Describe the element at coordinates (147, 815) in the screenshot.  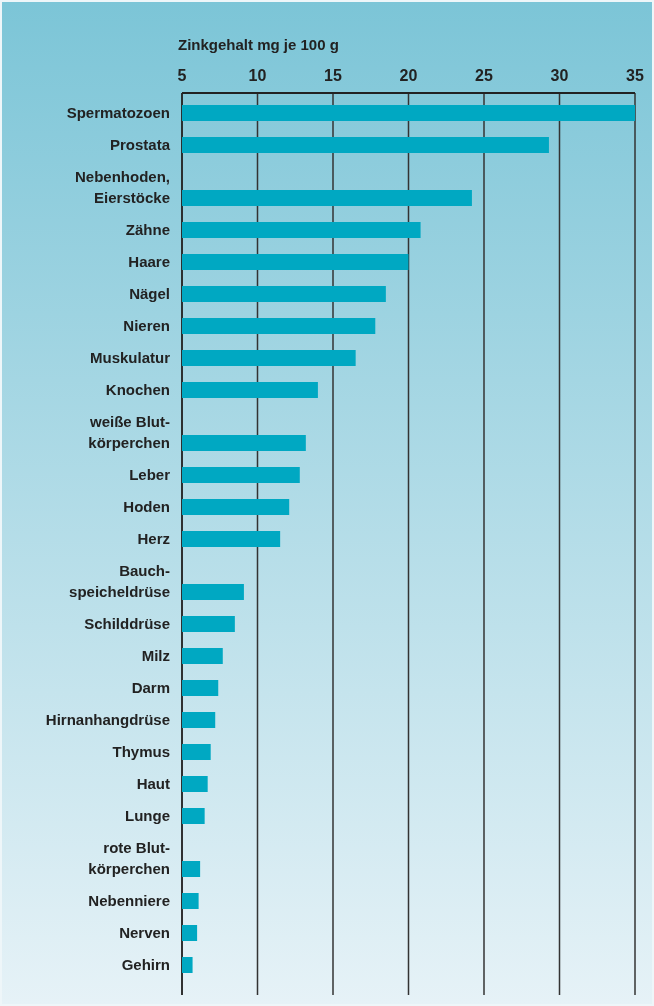
I see `y-tick-label: Lunge` at that location.